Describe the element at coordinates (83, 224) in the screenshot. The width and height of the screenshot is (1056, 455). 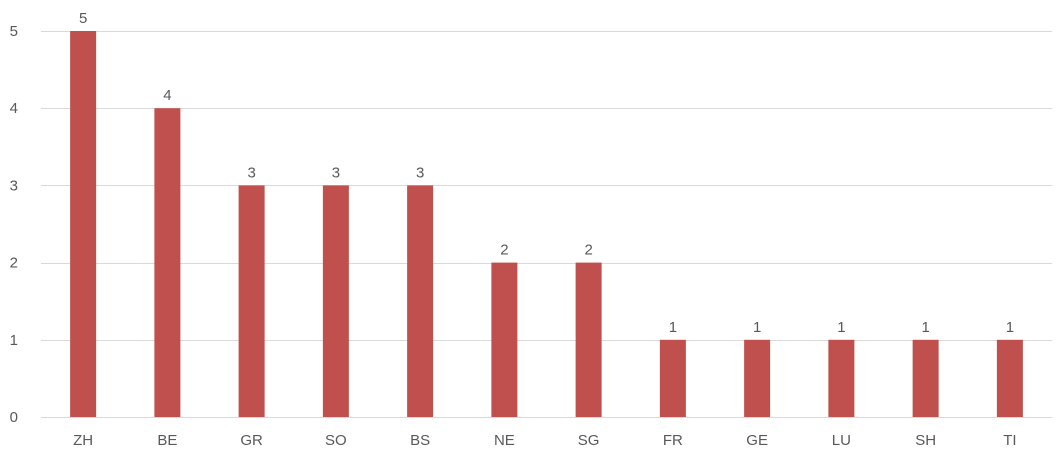
I see `bar-zh` at that location.